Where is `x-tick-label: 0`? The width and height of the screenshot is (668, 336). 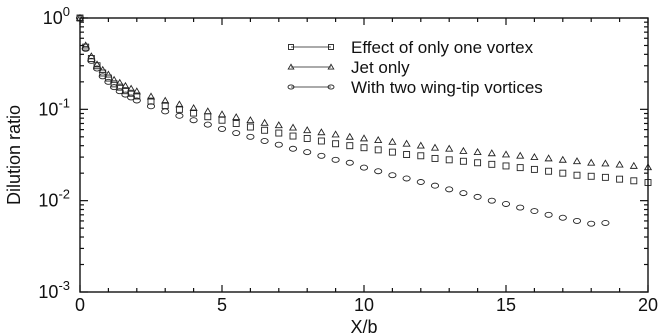 x-tick-label: 0 is located at coordinates (80, 305).